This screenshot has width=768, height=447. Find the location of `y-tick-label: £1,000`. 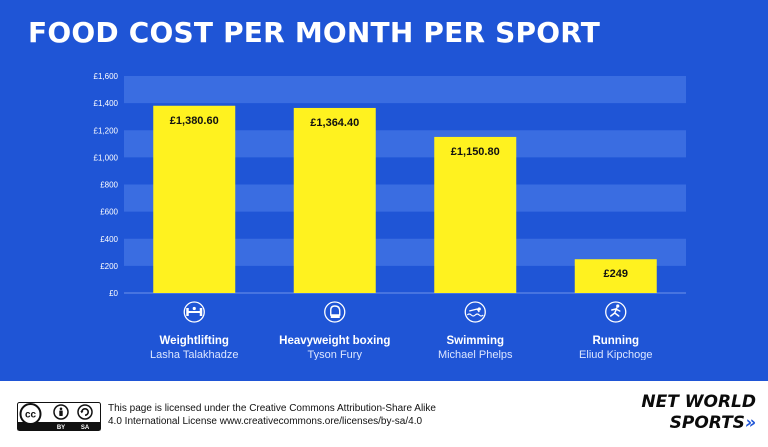

y-tick-label: £1,000 is located at coordinates (106, 157).